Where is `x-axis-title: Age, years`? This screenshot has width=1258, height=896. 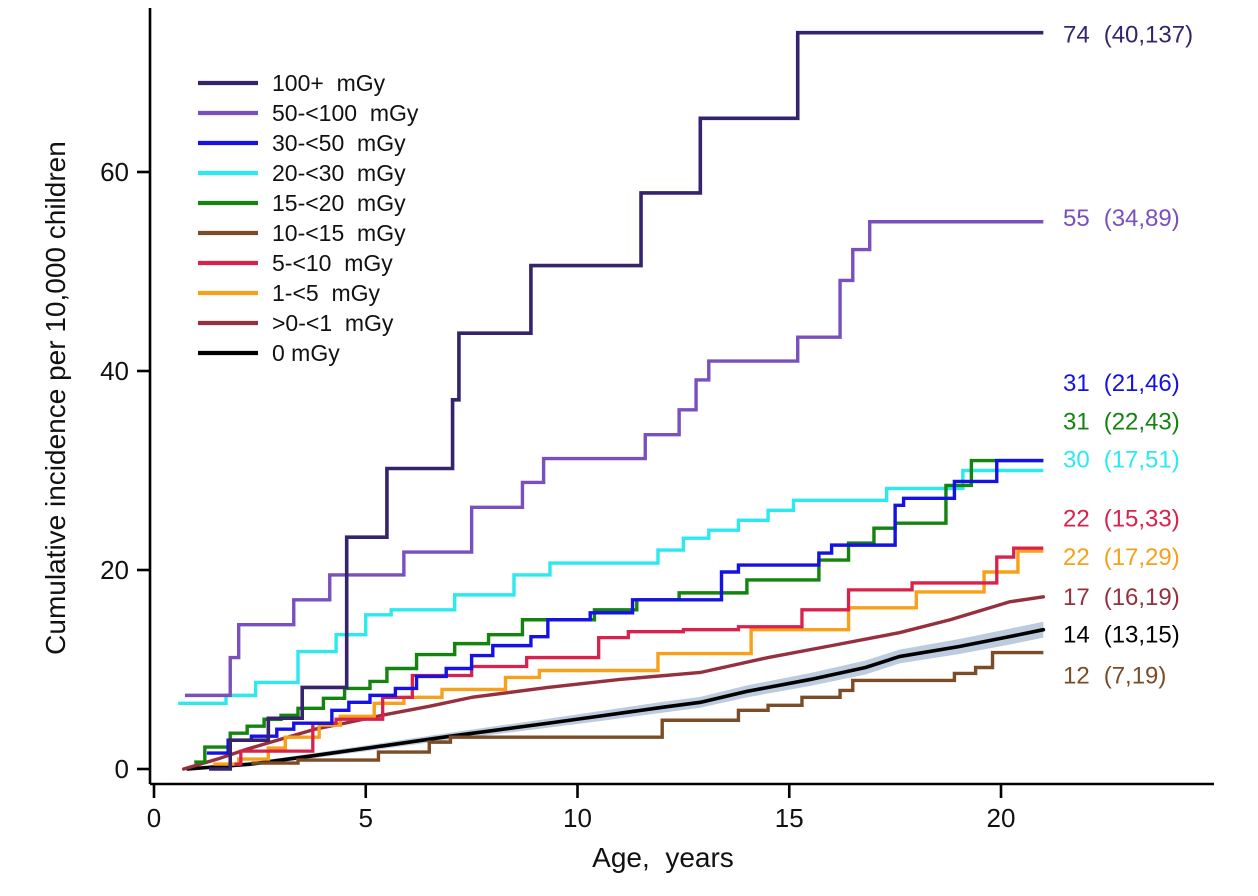 x-axis-title: Age, years is located at coordinates (663, 857).